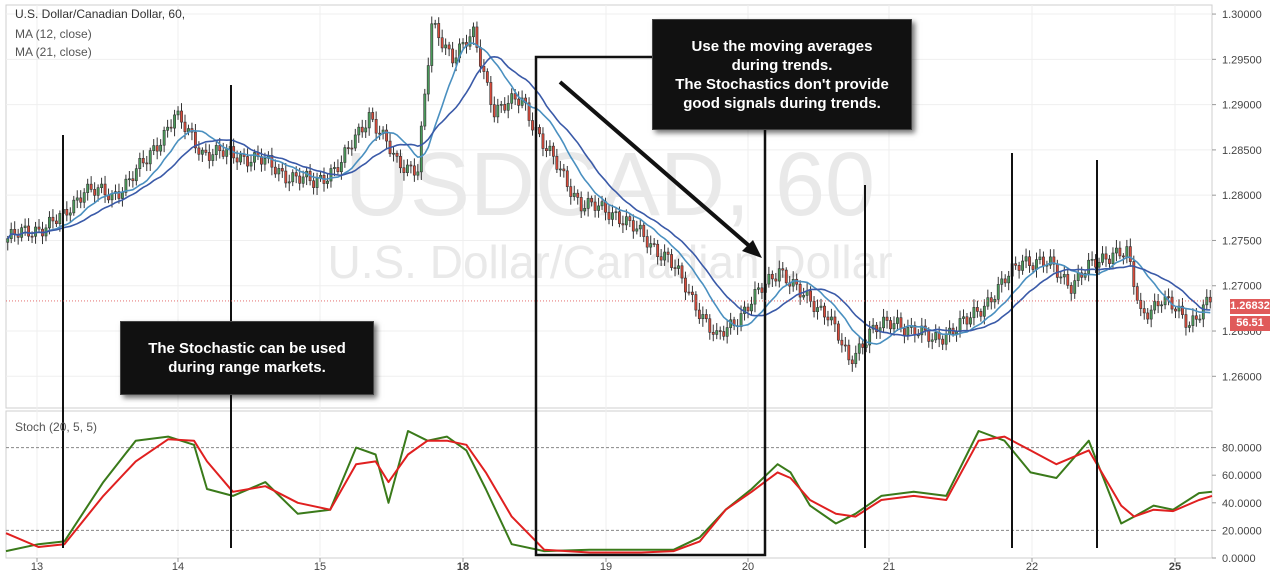 This screenshot has width=1270, height=578. Describe the element at coordinates (782, 46) in the screenshot. I see `callout-trends-line: Use the moving averages` at that location.